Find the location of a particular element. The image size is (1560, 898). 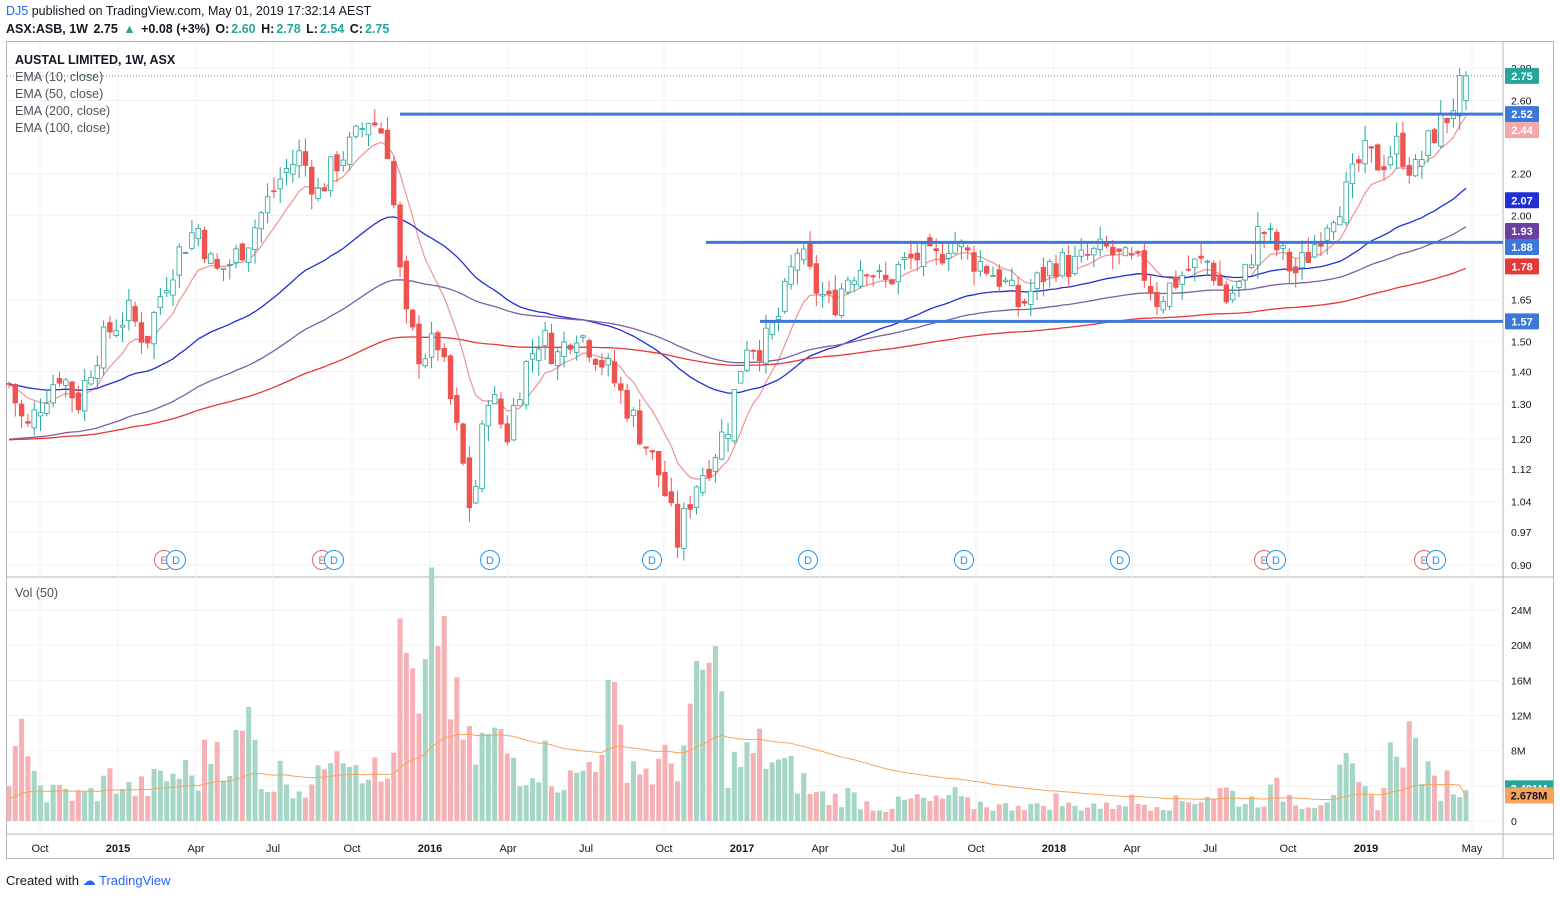

legend-ema200: EMA (200, close) is located at coordinates (63, 111).